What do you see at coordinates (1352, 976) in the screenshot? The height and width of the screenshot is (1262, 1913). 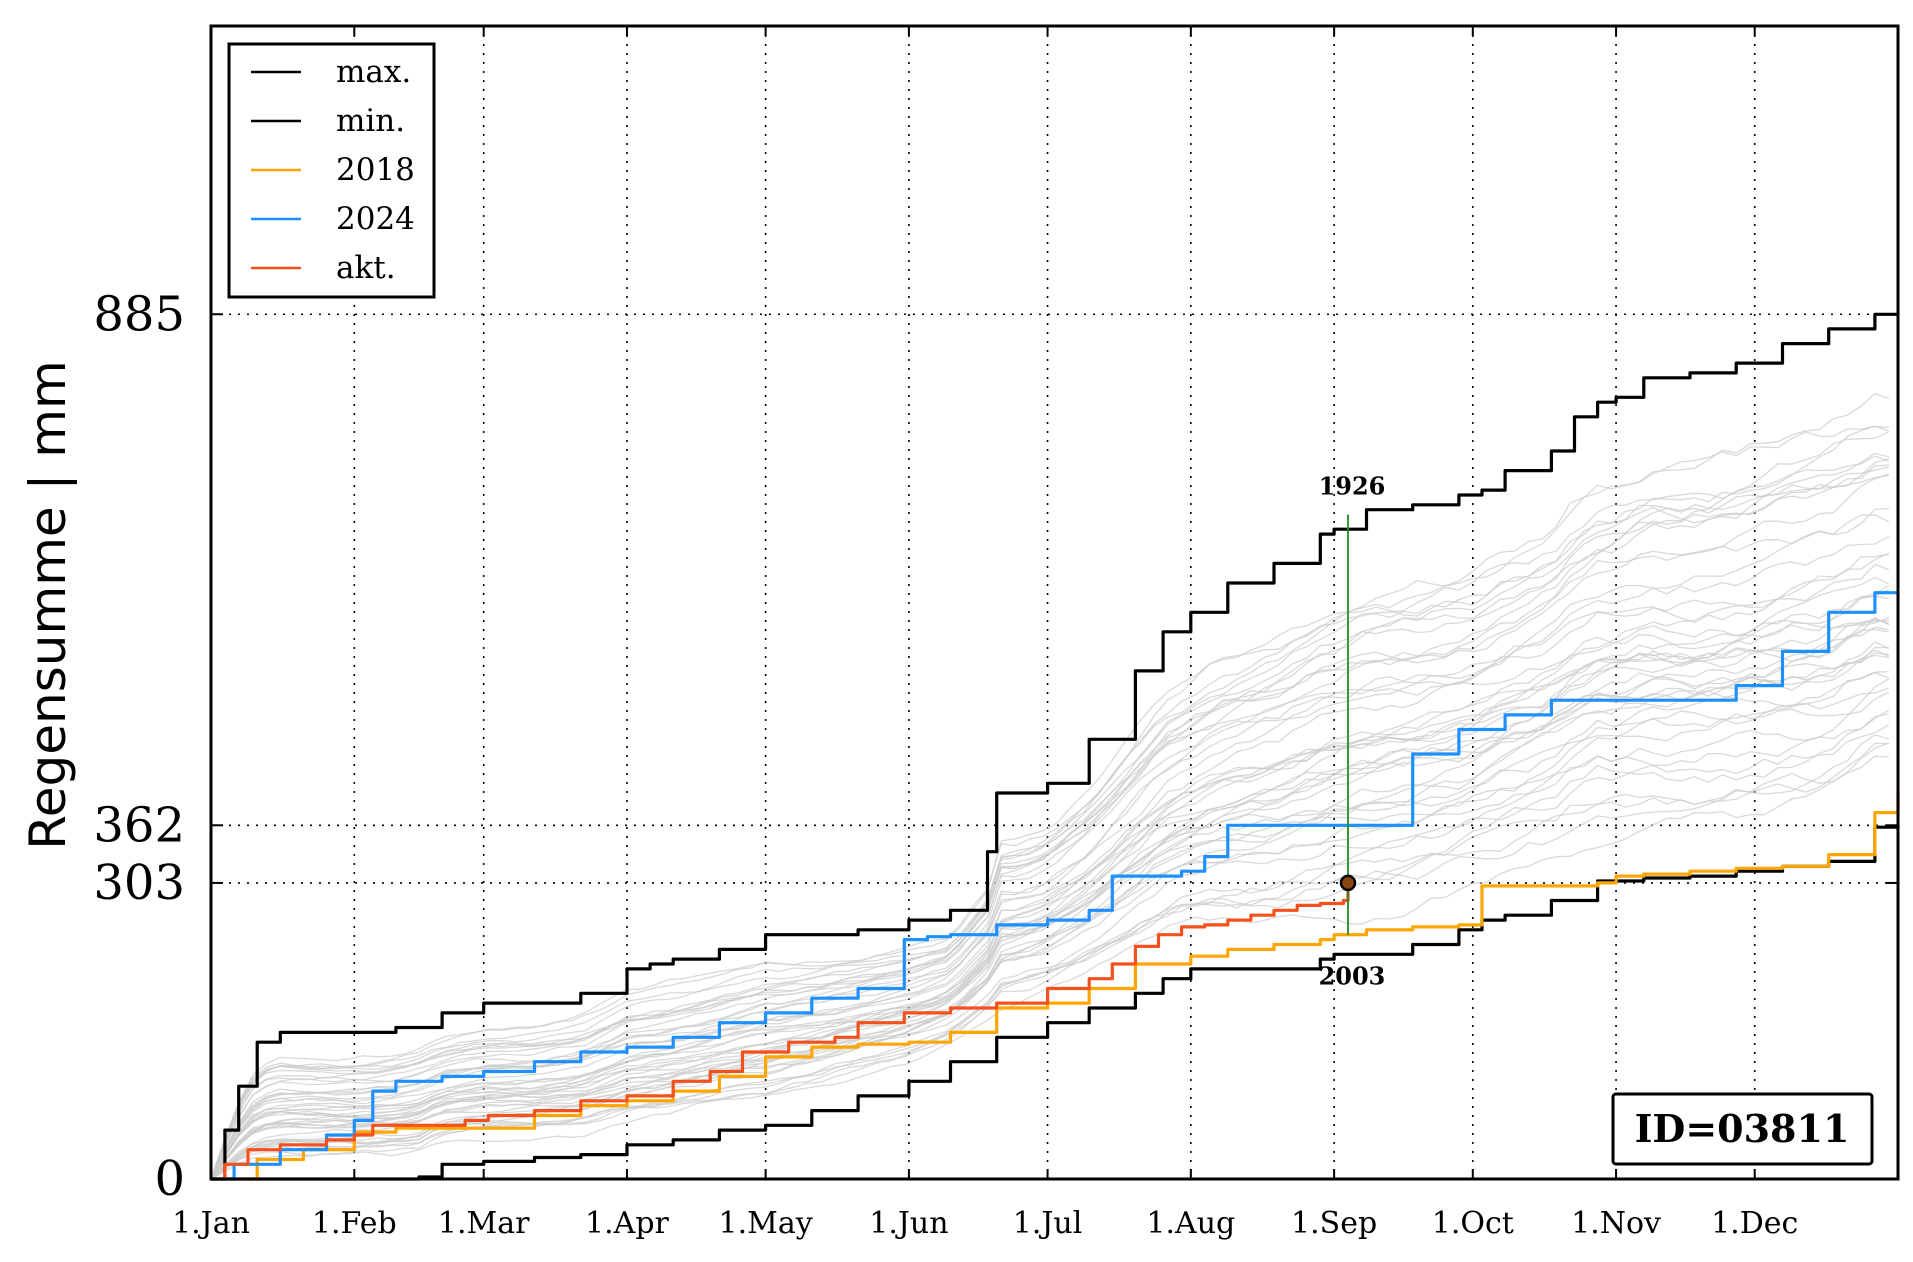 I see `annotation-2003: 2003` at bounding box center [1352, 976].